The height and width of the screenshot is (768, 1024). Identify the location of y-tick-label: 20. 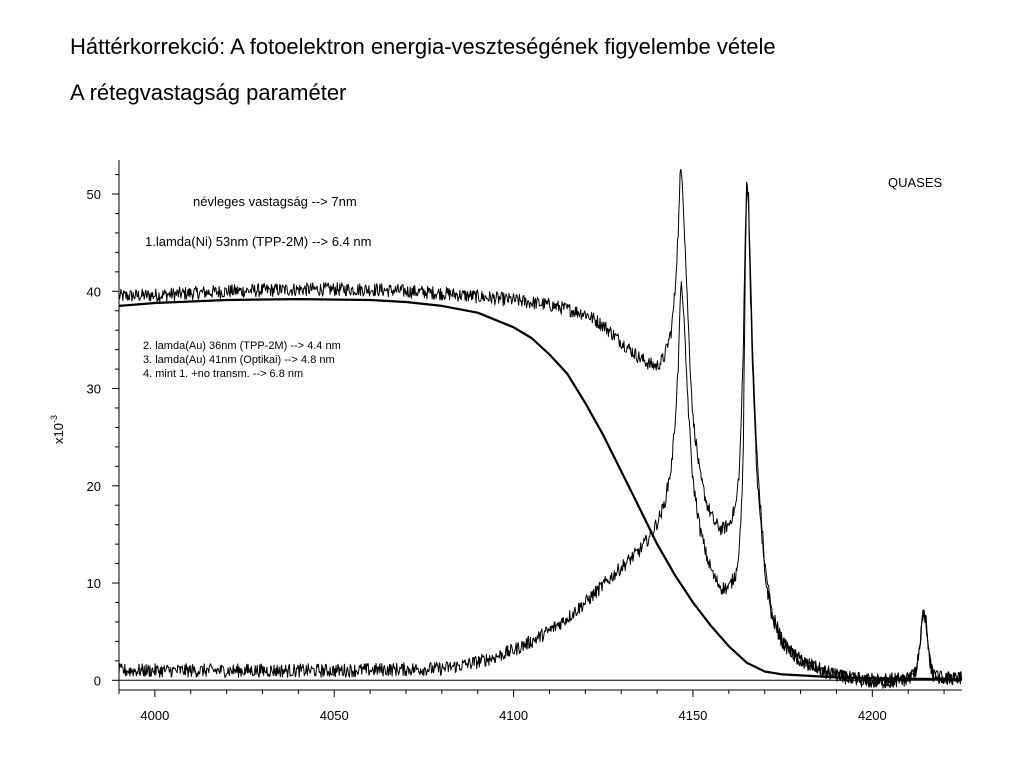
(94, 486).